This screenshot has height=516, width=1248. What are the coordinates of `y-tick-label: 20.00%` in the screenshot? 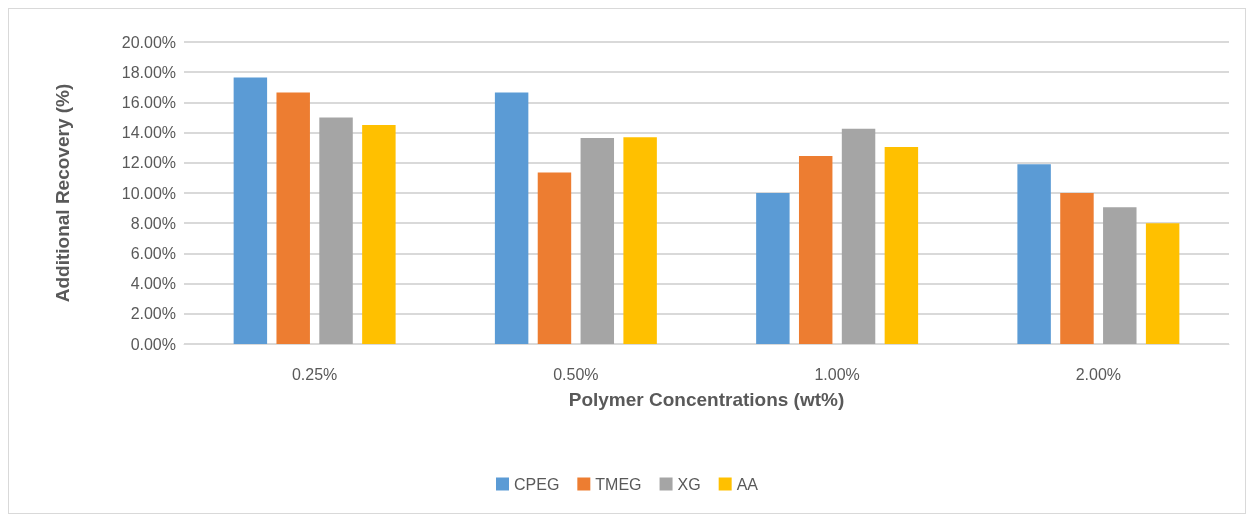 It's located at (148, 42).